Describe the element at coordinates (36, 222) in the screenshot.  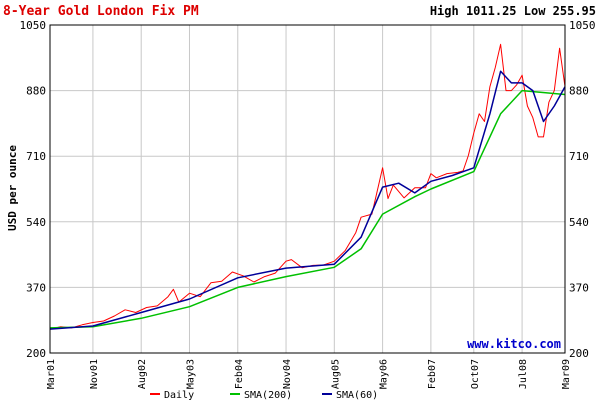
I see `y-tick-label-left-2: 540` at that location.